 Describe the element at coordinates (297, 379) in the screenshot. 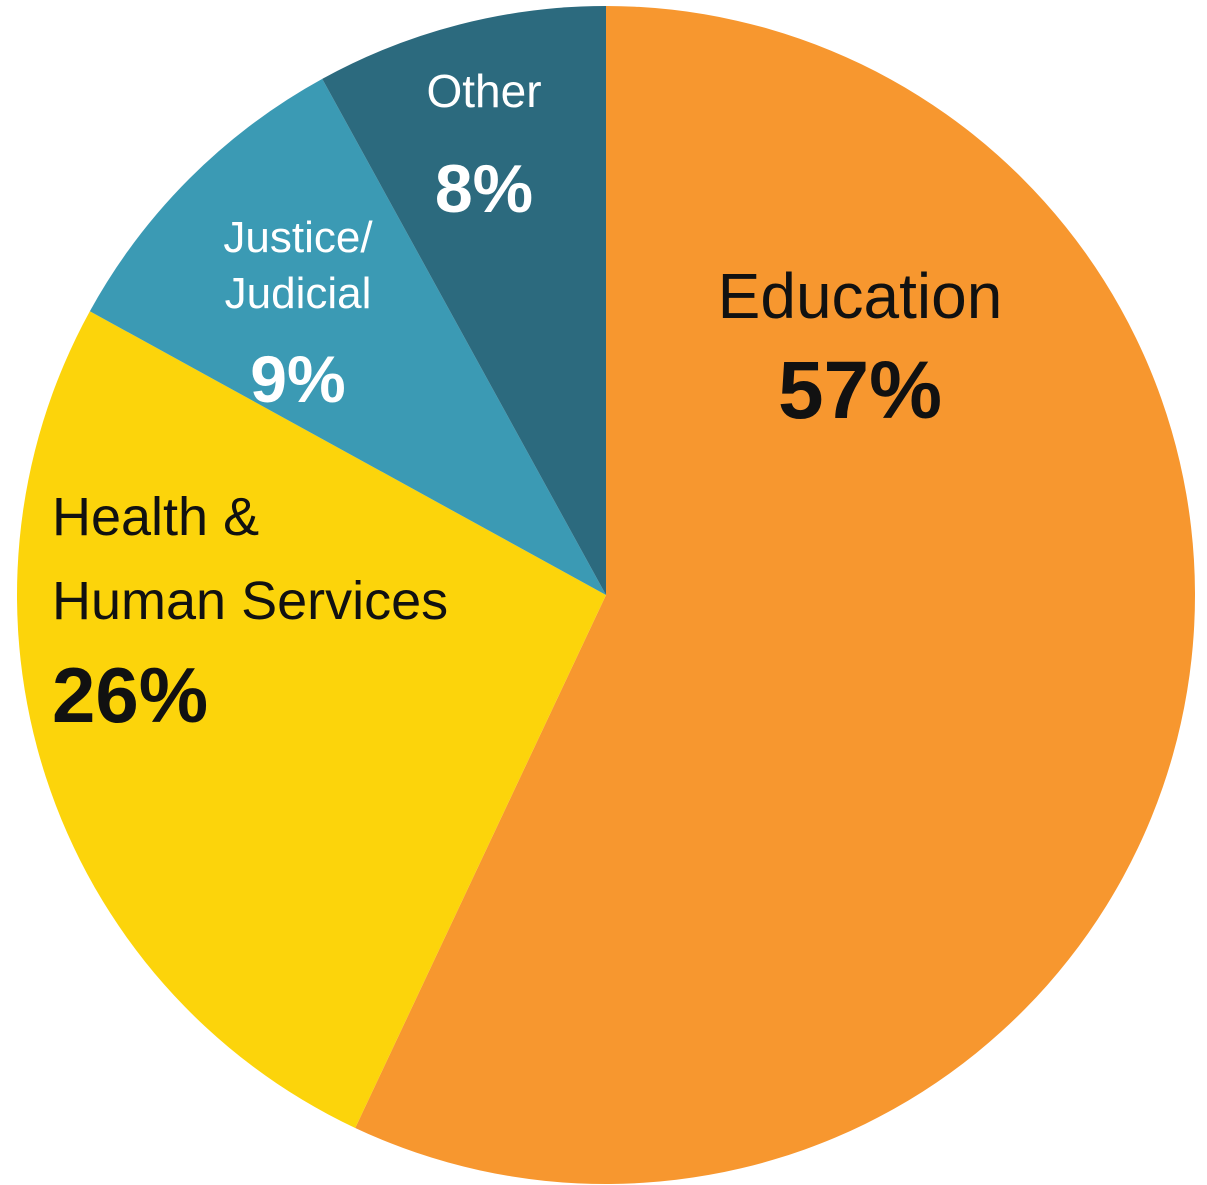

I see `slice-value-justice-judicial: 9%` at that location.